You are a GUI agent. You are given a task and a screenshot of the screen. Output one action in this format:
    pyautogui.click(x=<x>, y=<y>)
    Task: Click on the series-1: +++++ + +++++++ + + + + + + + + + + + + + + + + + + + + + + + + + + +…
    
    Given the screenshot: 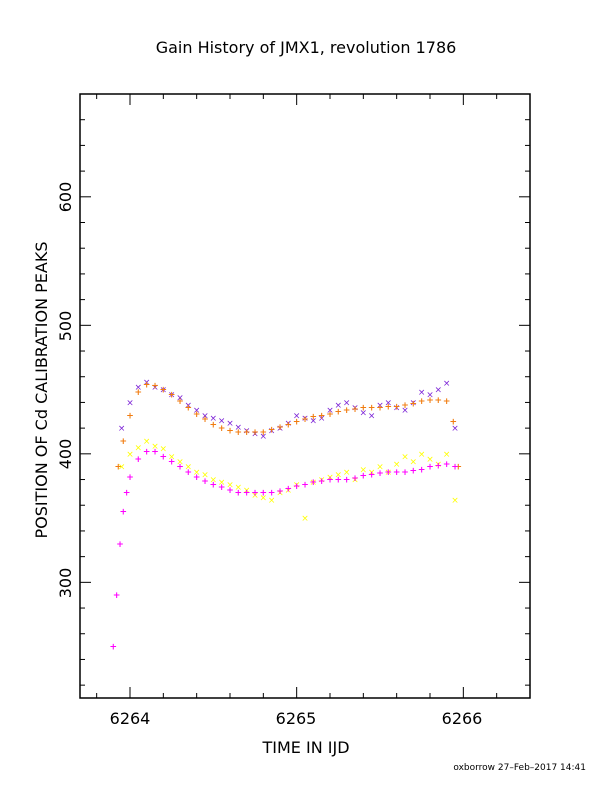 What is the action you would take?
    pyautogui.click(x=289, y=426)
    